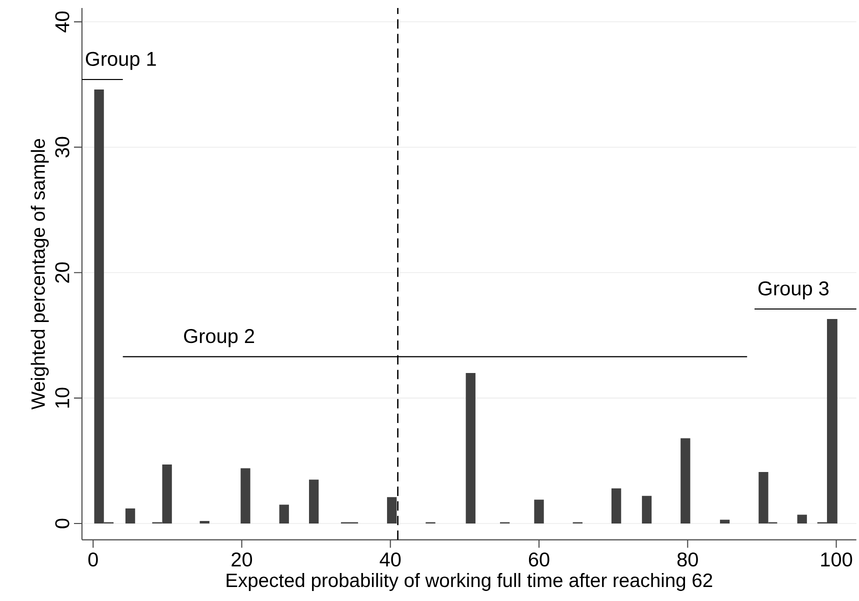  Describe the element at coordinates (469, 582) in the screenshot. I see `x-axis-title: Expected probability of working full time after reaching 62` at that location.